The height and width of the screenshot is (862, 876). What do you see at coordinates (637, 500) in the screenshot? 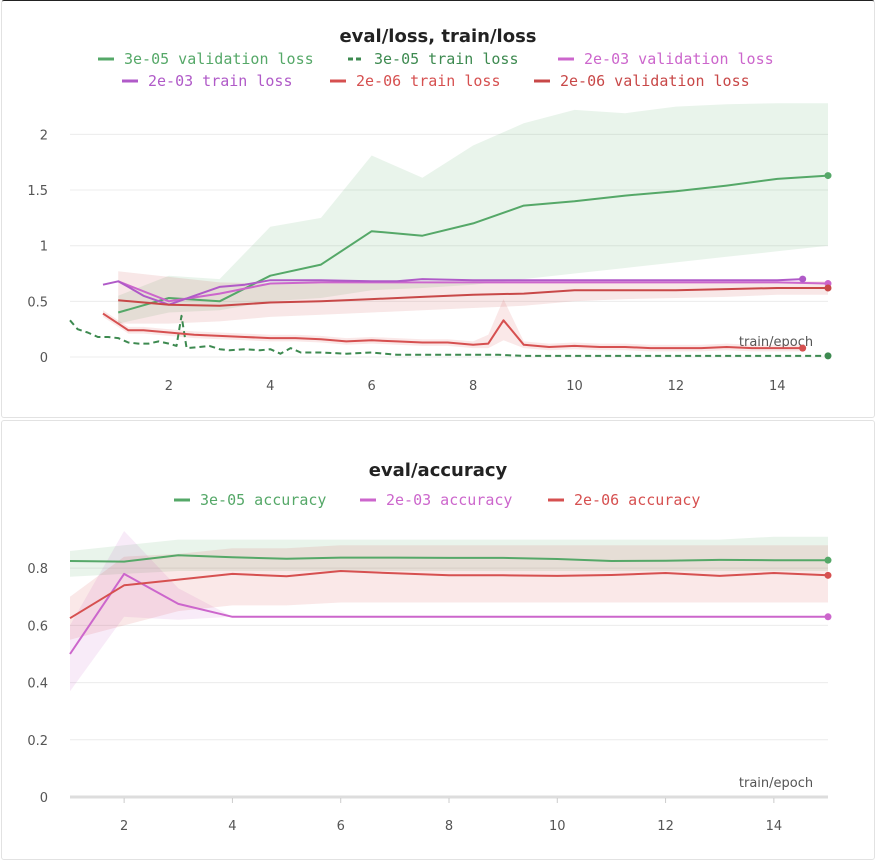
I see `legend-item-2e-06-accuracy: 2e-06 accuracy` at bounding box center [637, 500].